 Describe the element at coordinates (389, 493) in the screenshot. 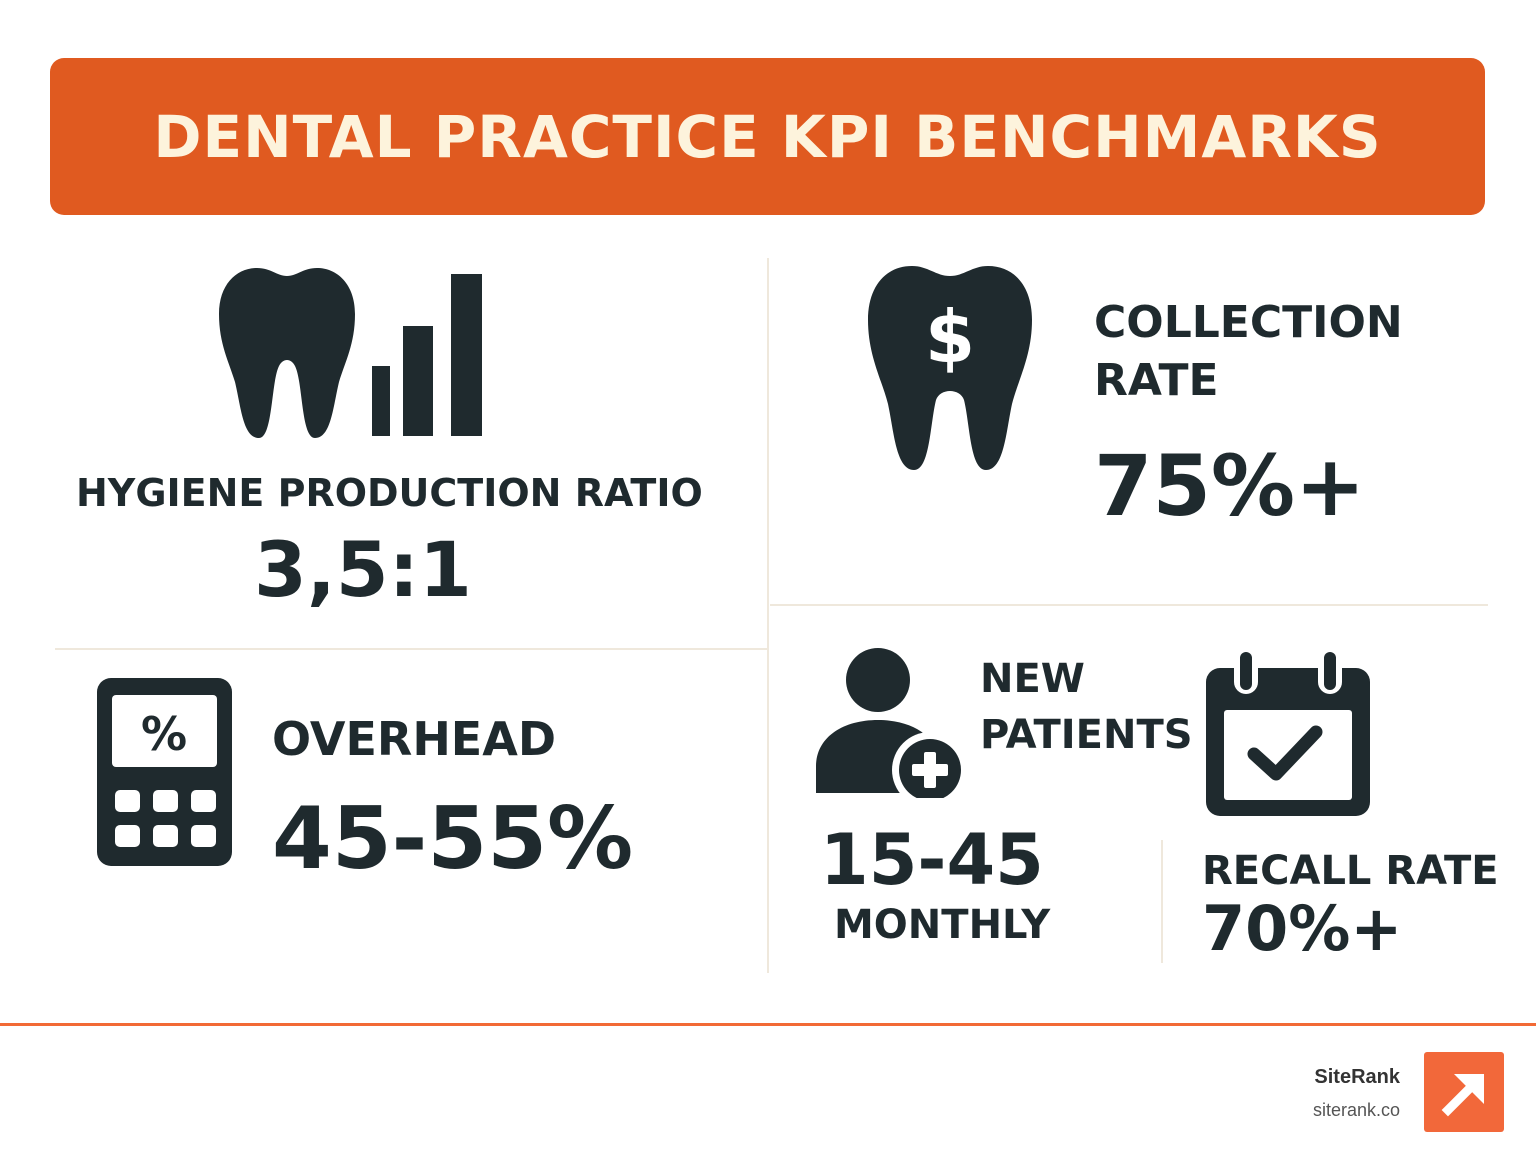

I see `hygiene-label: HYGIENE PRODUCTION RATIO` at that location.